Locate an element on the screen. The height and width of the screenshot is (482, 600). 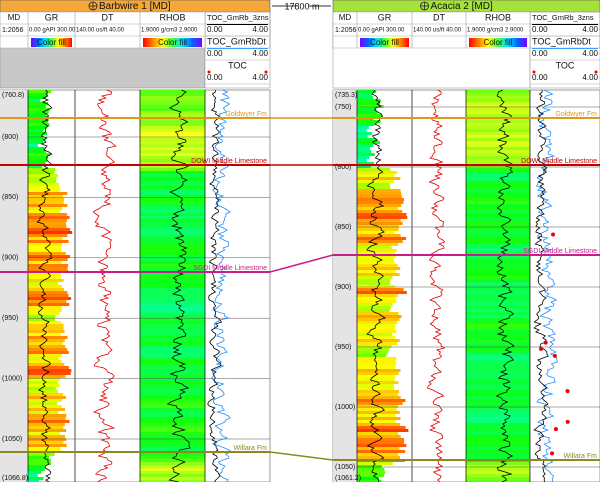
toc-sample is located at coordinates (553, 234).